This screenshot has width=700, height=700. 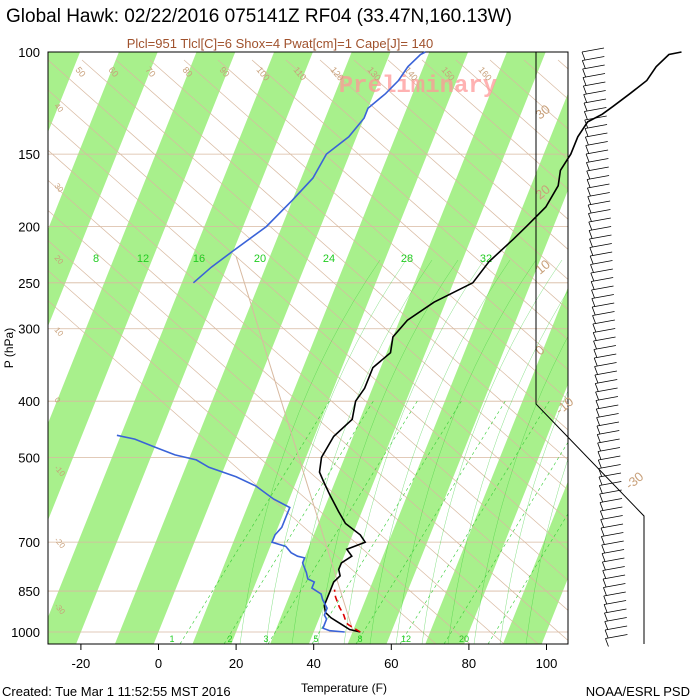 What do you see at coordinates (637, 691) in the screenshot?
I see `credit-text: NOAA/ESRL PSD` at bounding box center [637, 691].